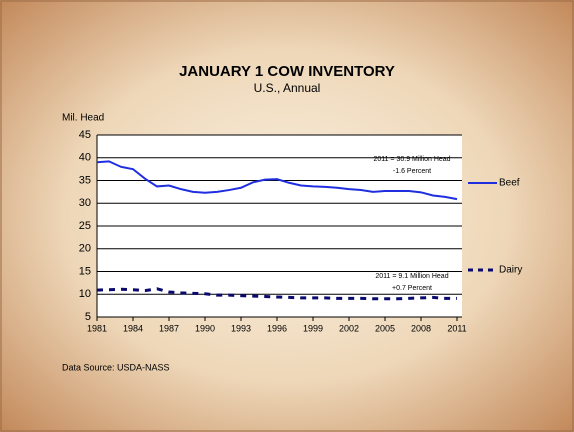 This screenshot has width=574, height=432. I want to click on annotation: -1.6 Percent, so click(412, 171).